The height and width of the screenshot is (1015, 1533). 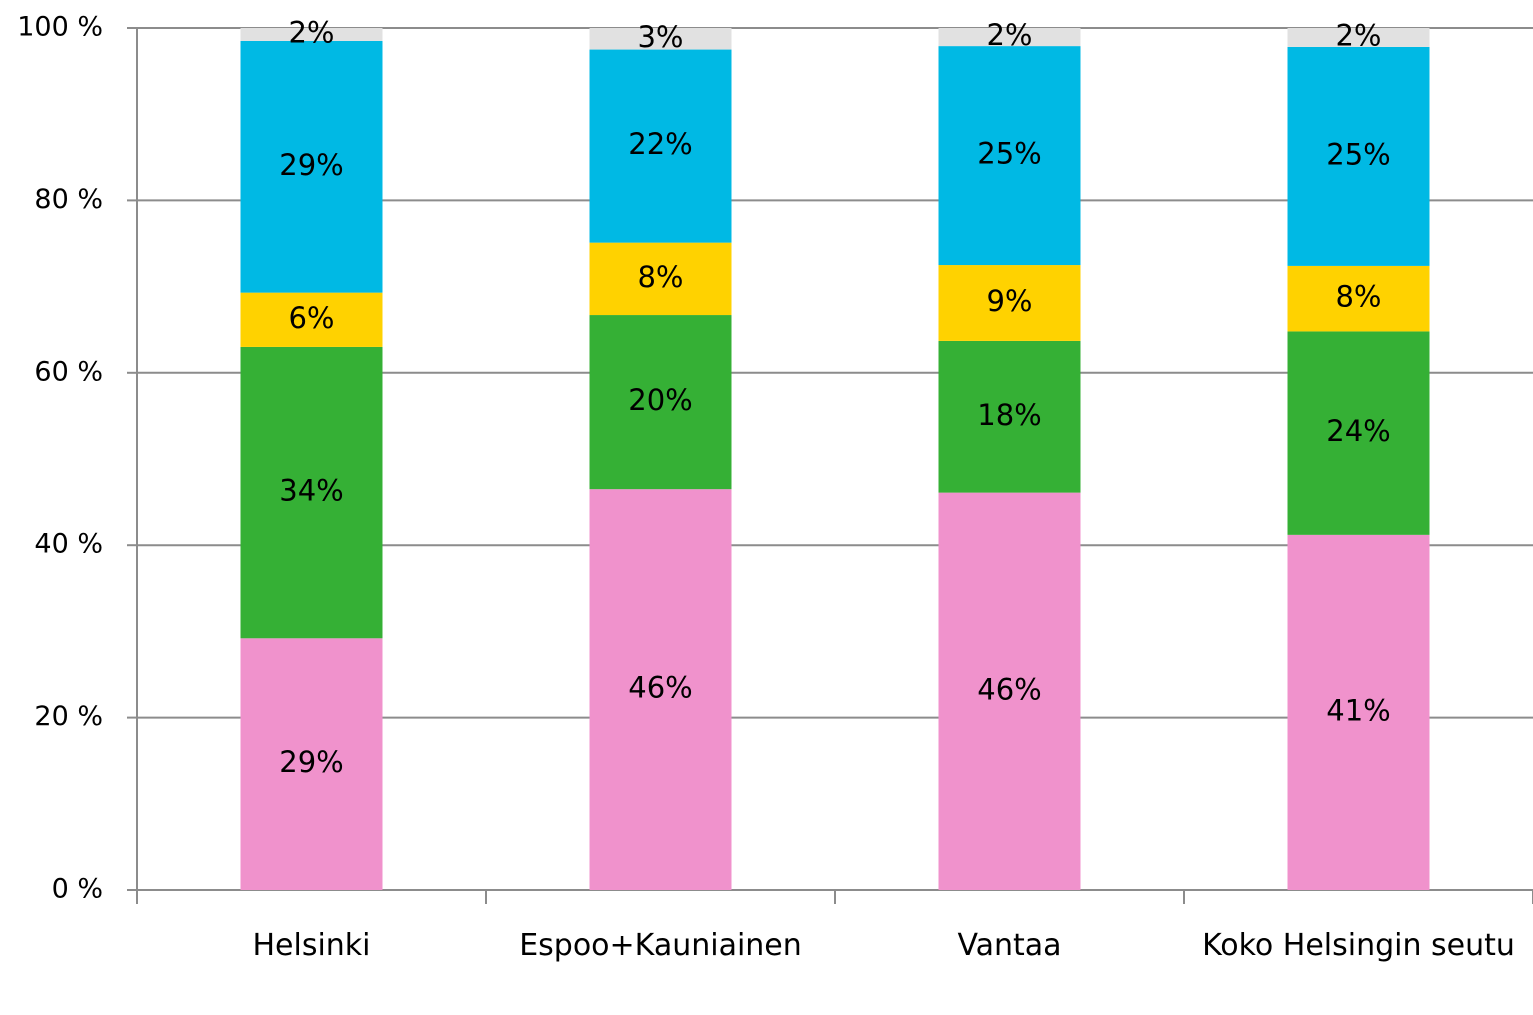 I want to click on data-label: 3%, so click(x=660, y=37).